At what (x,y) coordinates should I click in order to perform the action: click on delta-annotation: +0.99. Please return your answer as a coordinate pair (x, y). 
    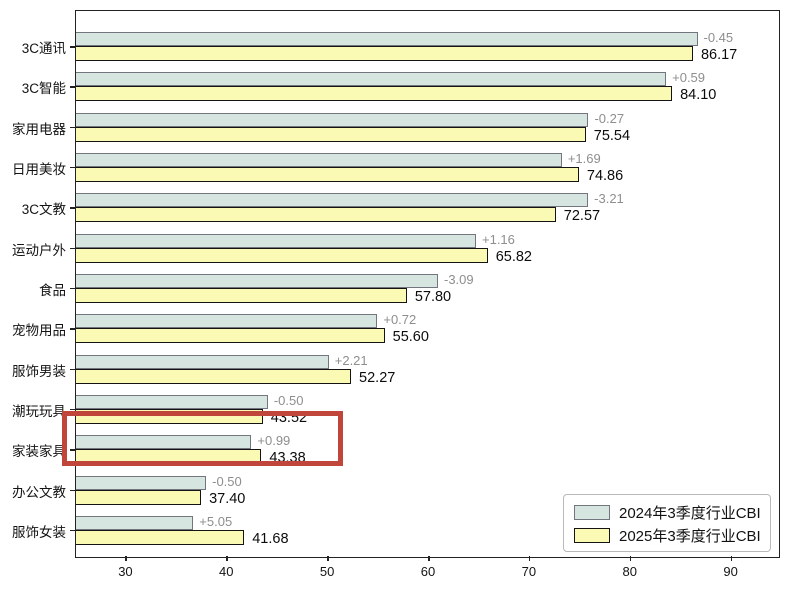
    Looking at the image, I should click on (274, 441).